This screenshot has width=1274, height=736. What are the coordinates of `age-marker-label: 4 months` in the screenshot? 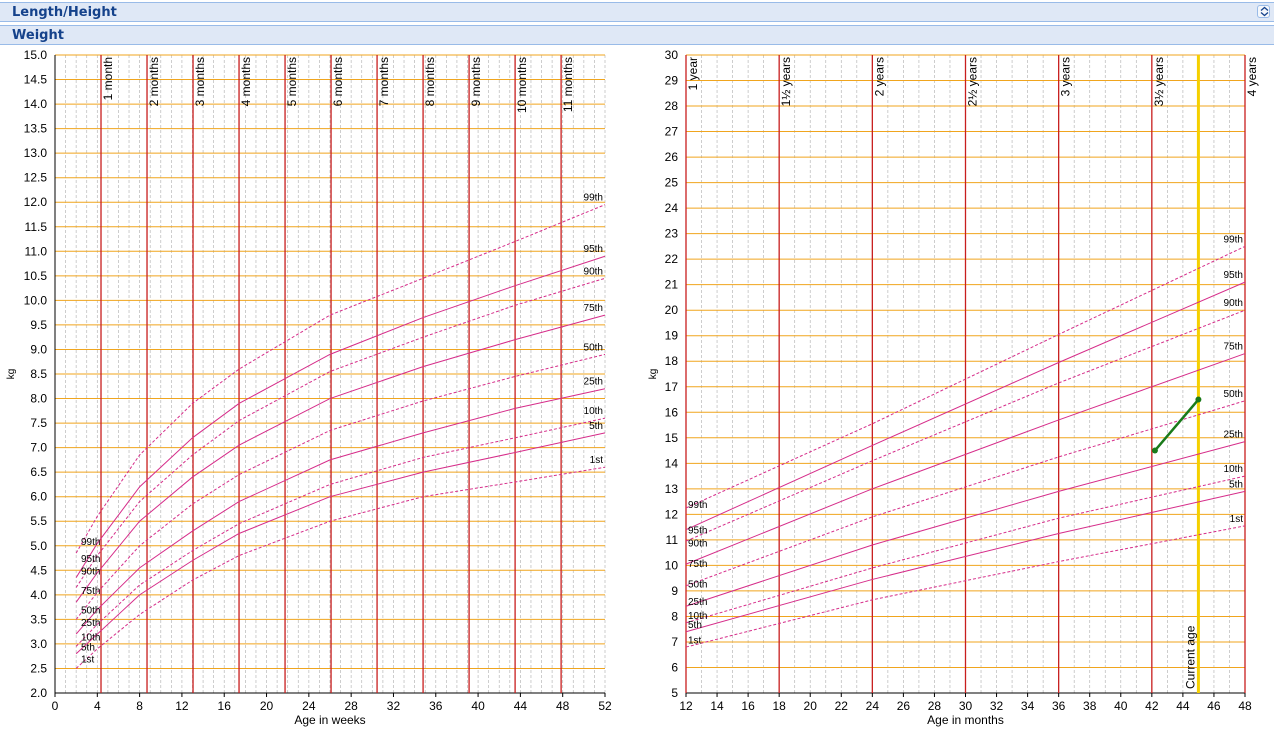 It's located at (246, 81).